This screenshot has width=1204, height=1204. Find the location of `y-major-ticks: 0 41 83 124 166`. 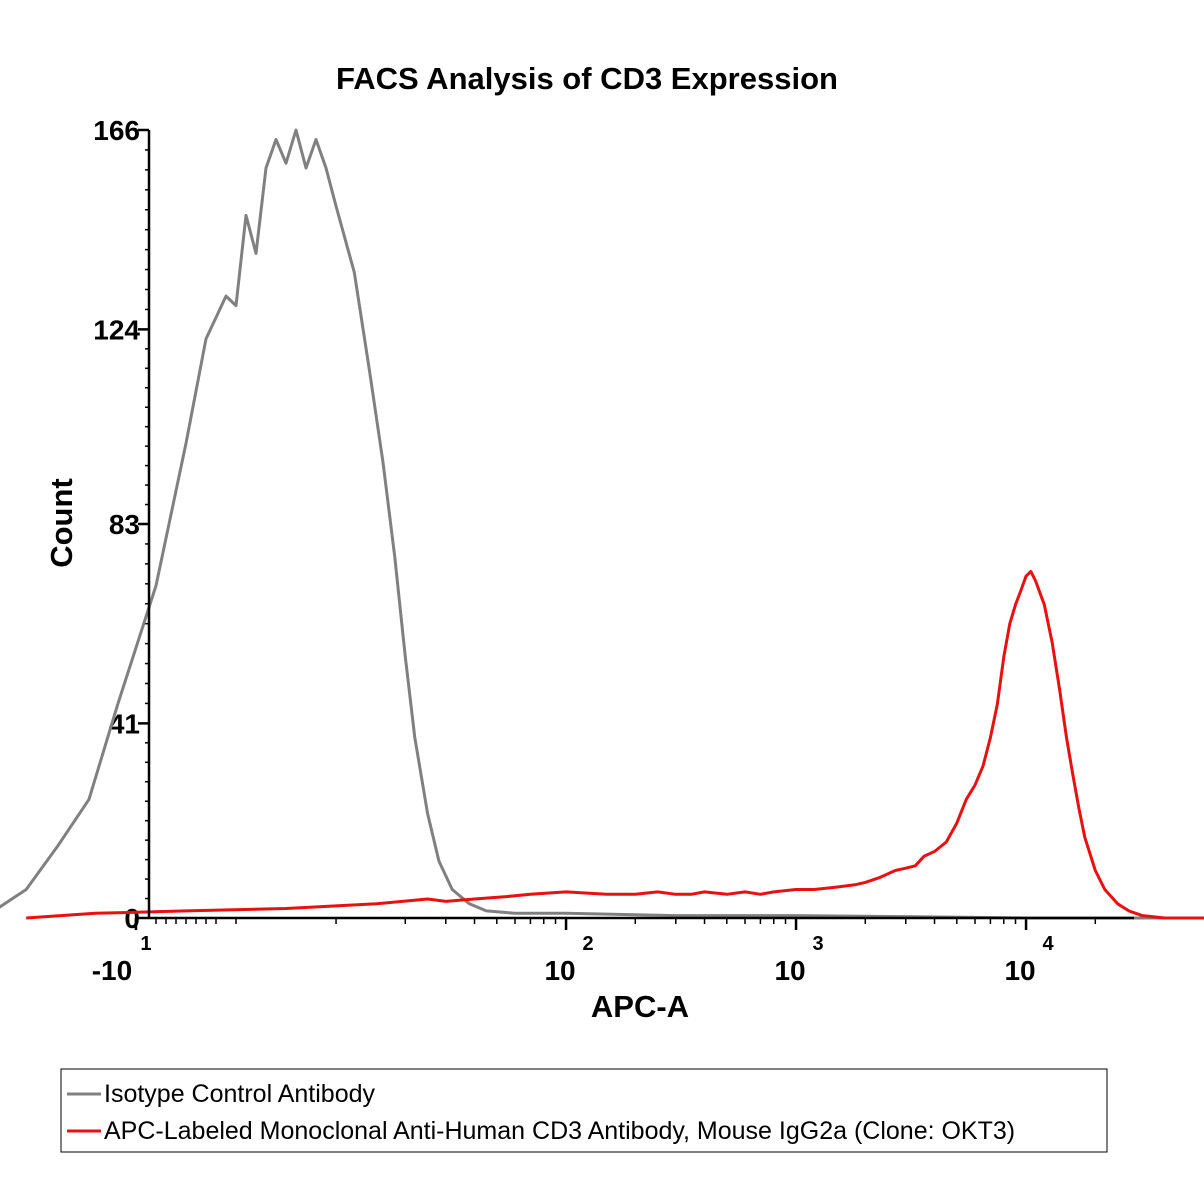

y-major-ticks: 0 41 83 124 166 is located at coordinates (121, 524).